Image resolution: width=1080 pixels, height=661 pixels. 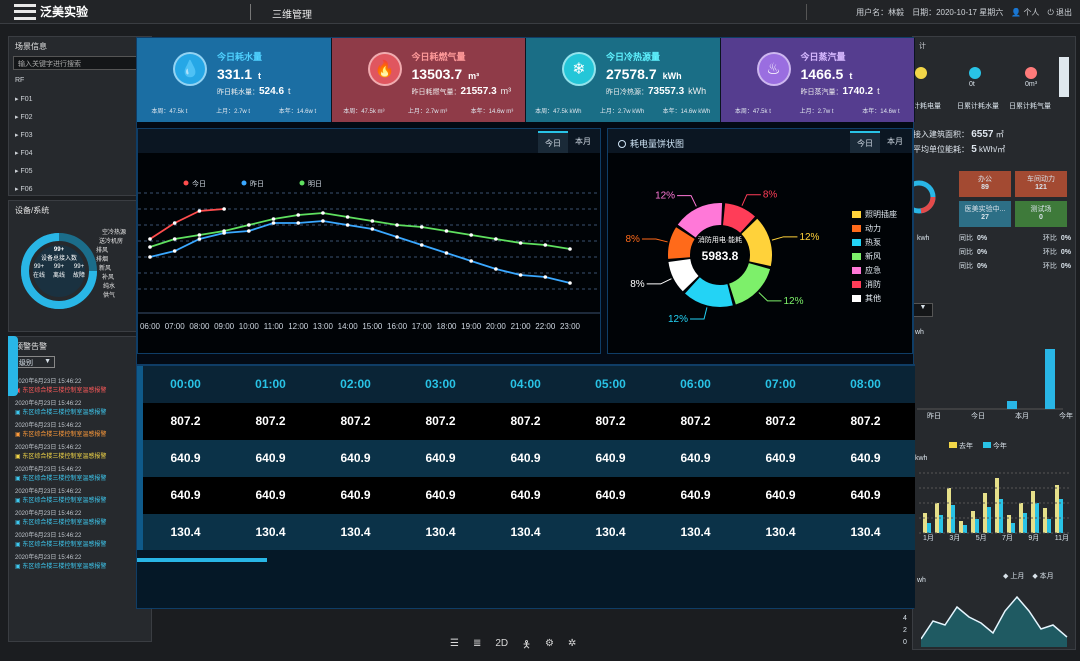 What do you see at coordinates (18, 135) in the screenshot?
I see `caret-right-icon: ▸` at bounding box center [18, 135].